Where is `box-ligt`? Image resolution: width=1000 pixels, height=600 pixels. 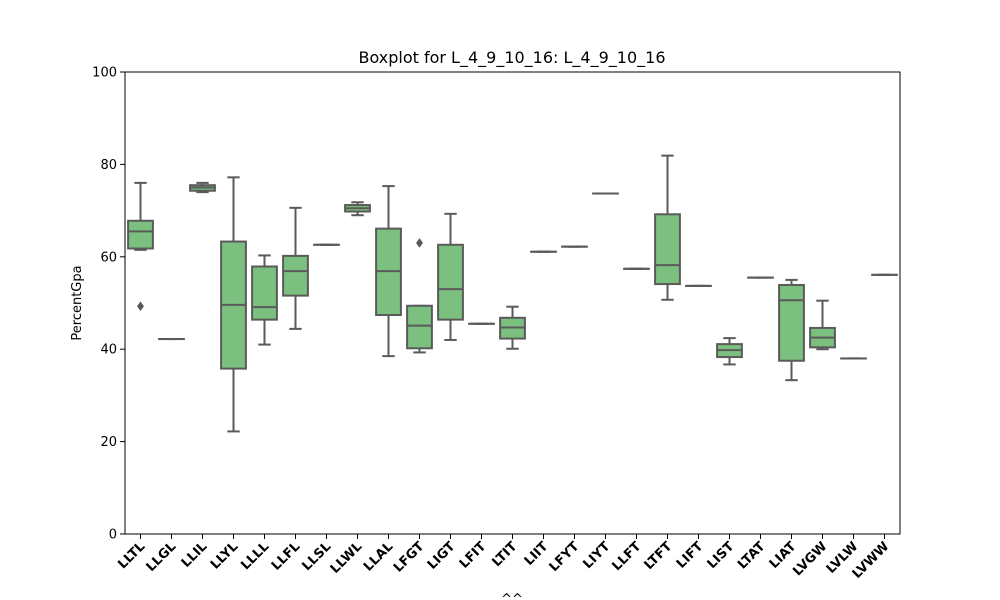
box-ligt is located at coordinates (450, 282).